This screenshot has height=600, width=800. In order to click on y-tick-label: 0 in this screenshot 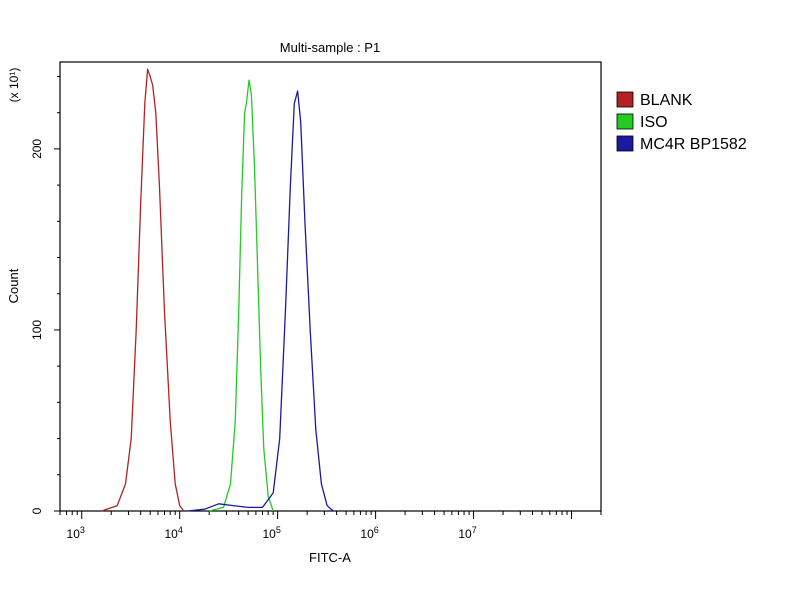, I will do `click(37, 510)`.